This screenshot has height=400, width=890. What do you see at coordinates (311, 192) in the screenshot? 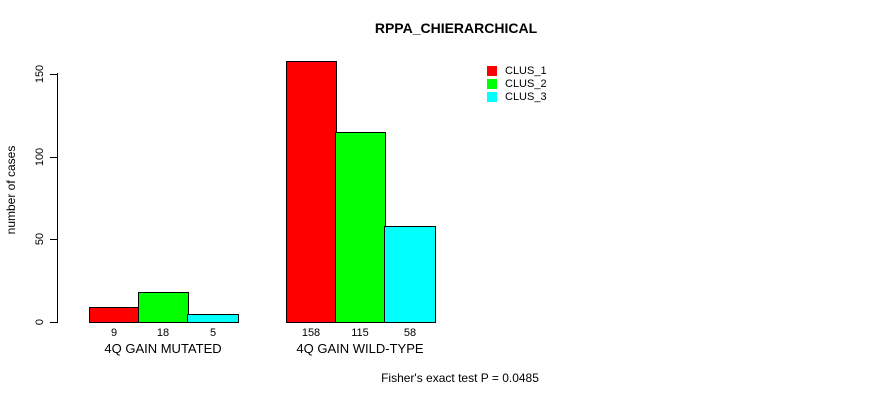
I see `bar-clus-1-4q-gain-wild-type` at bounding box center [311, 192].